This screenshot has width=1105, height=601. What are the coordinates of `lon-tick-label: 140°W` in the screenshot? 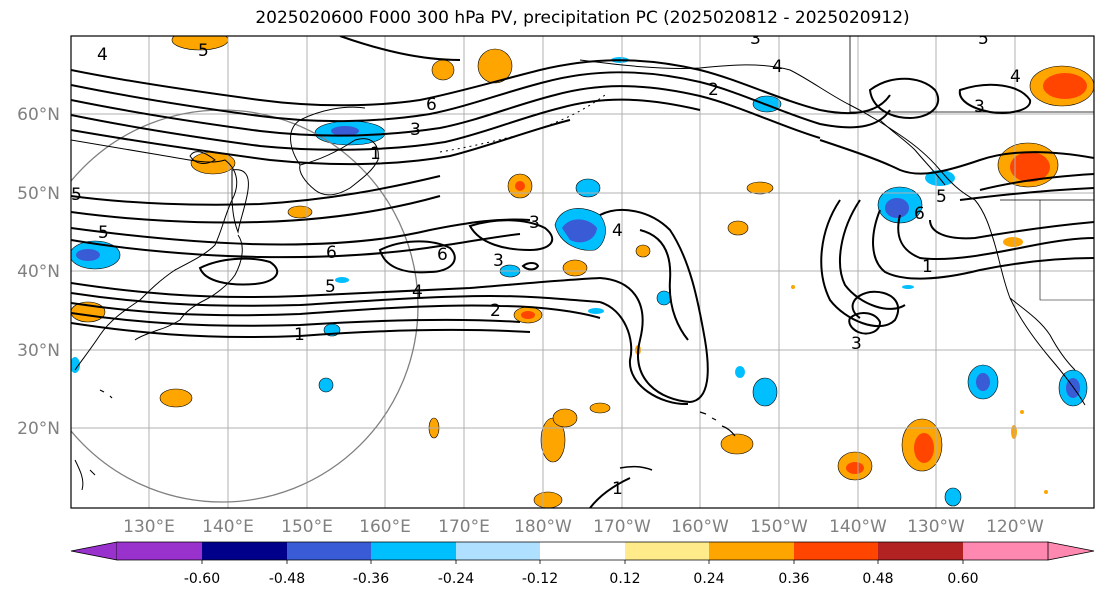 It's located at (858, 527).